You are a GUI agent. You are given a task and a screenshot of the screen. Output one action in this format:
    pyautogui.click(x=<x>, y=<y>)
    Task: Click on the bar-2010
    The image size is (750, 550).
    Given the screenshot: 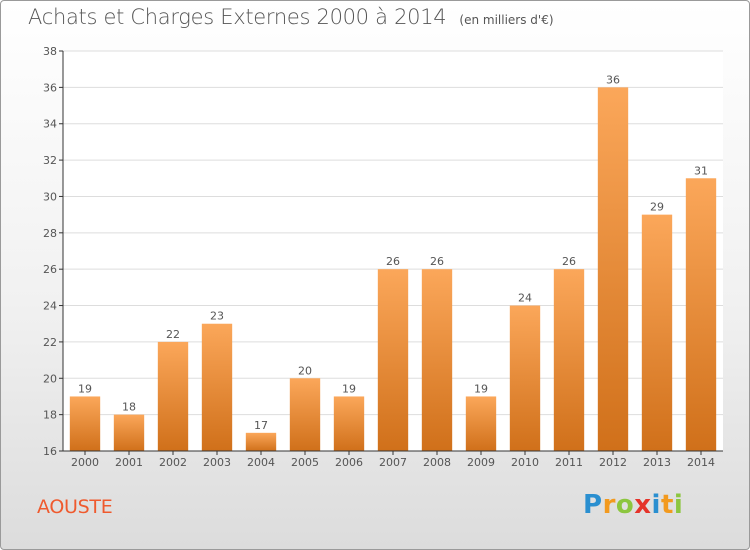 What is the action you would take?
    pyautogui.click(x=525, y=378)
    